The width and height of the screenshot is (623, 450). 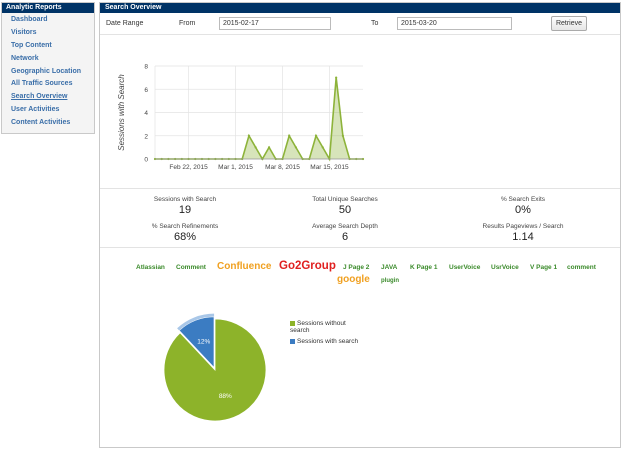 What do you see at coordinates (185, 210) in the screenshot?
I see `stat-value: 19` at bounding box center [185, 210].